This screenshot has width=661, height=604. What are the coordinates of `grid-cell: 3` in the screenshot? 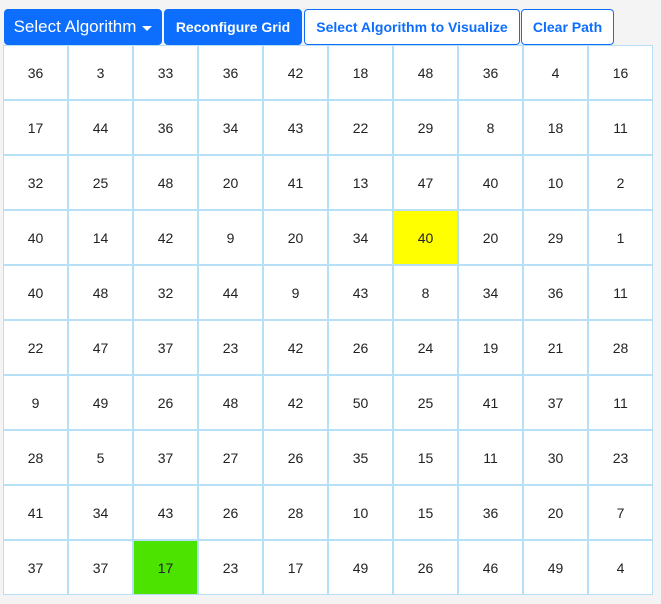 It's located at (100, 72).